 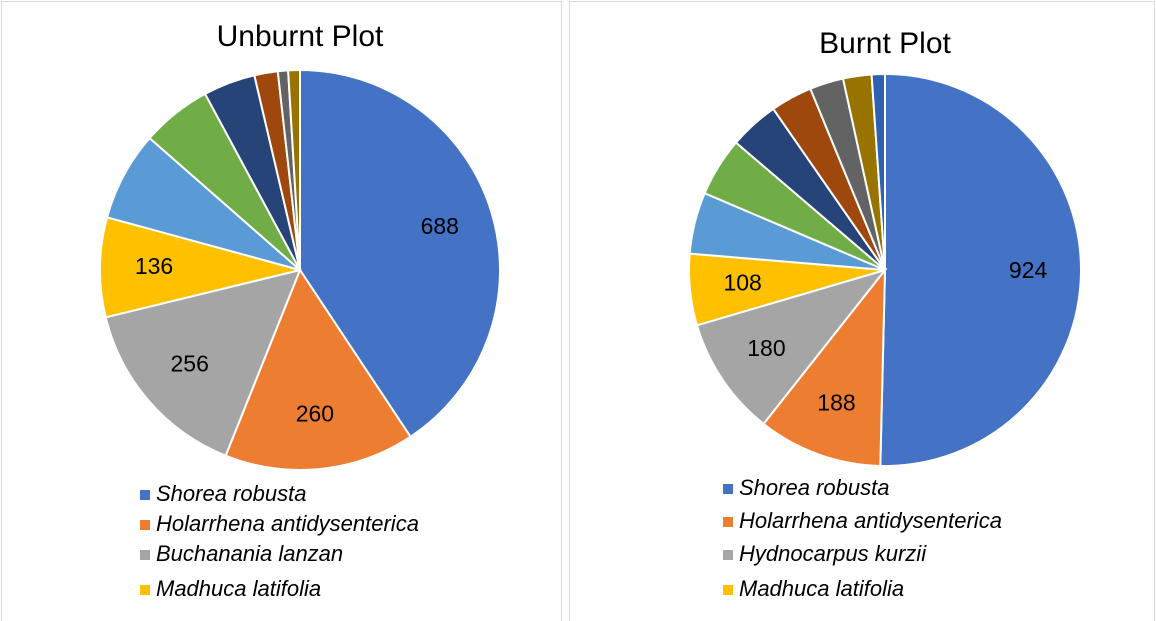 I want to click on data-label: 260, so click(x=315, y=413).